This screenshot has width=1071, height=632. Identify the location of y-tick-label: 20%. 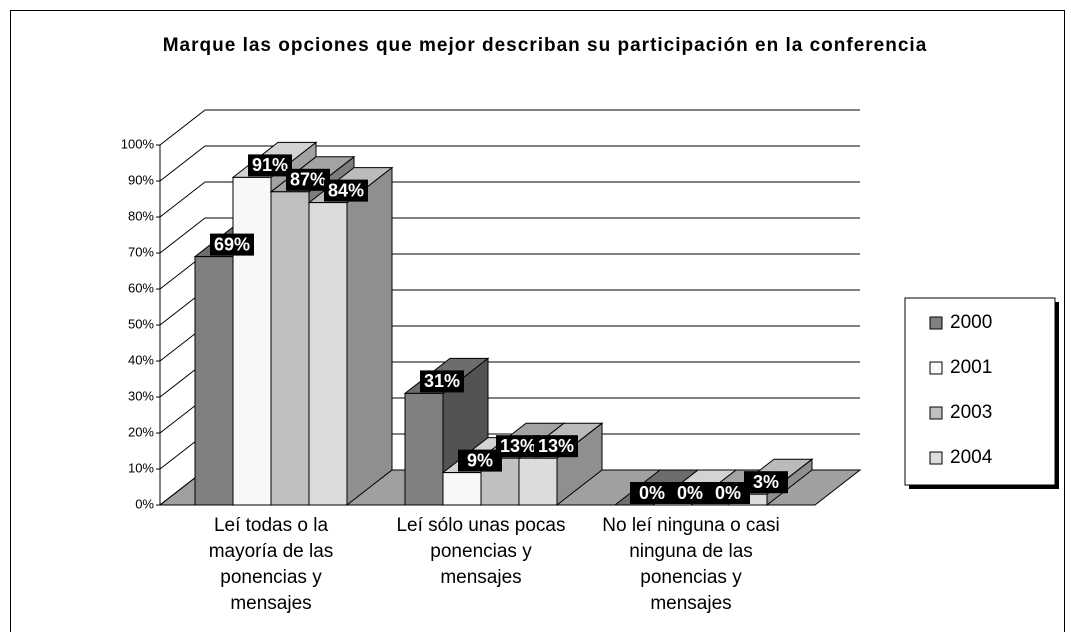
(141, 431).